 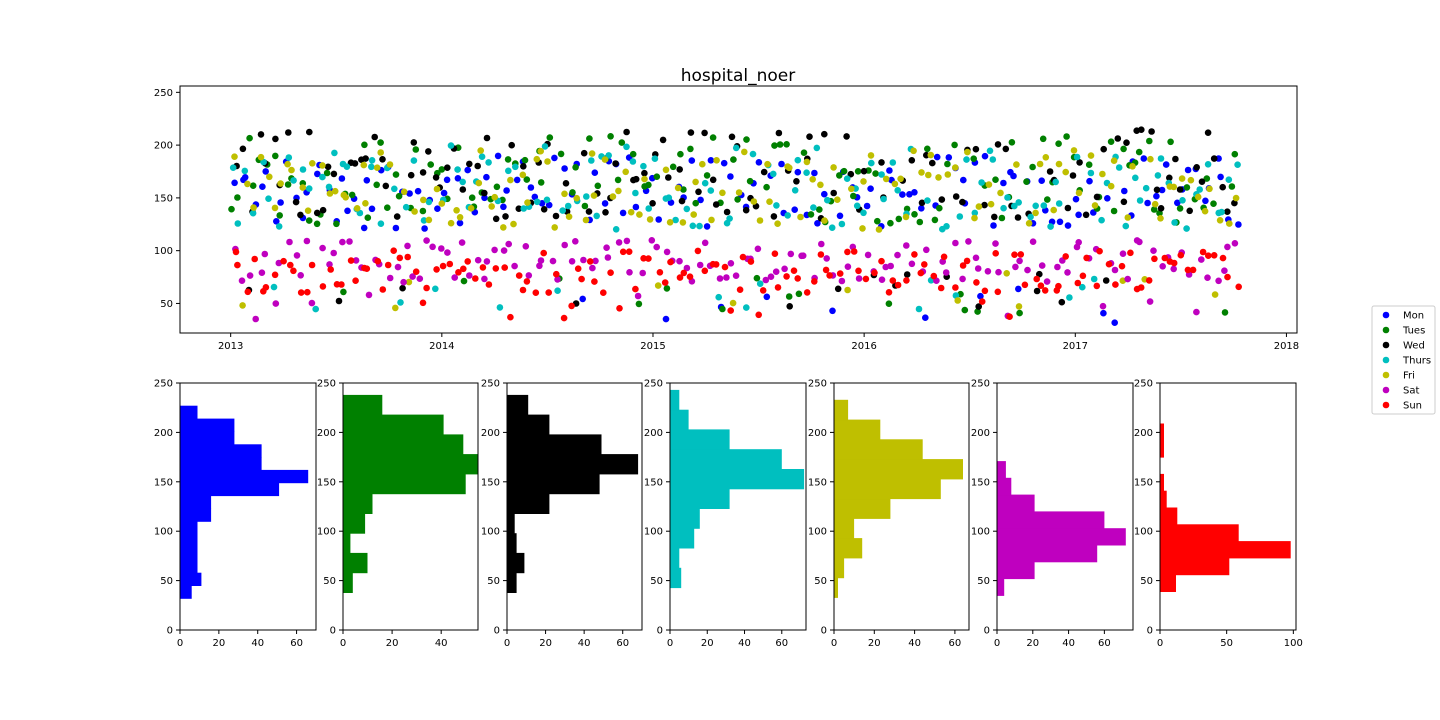 What do you see at coordinates (1052, 514) in the screenshot?
I see `histogram-sat: 0 20 40 60 0 50 100 150 200 250` at bounding box center [1052, 514].